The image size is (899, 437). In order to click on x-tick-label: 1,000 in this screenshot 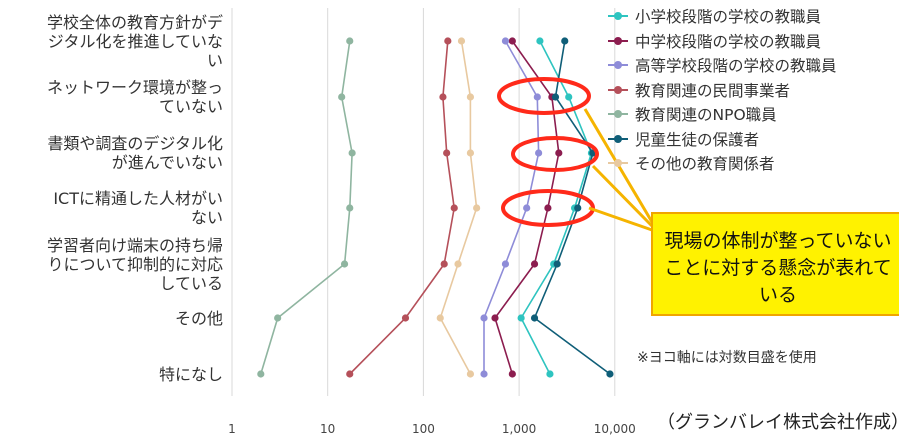, I will do `click(519, 429)`.